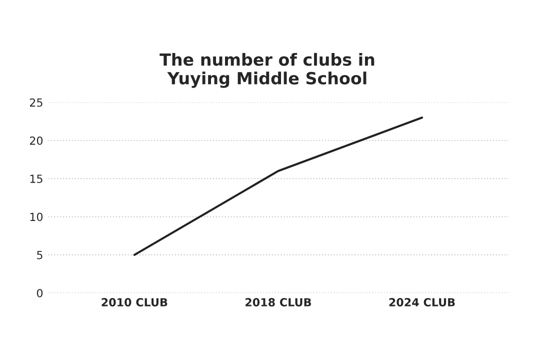  I want to click on y-tick-label: 10, so click(36, 217).